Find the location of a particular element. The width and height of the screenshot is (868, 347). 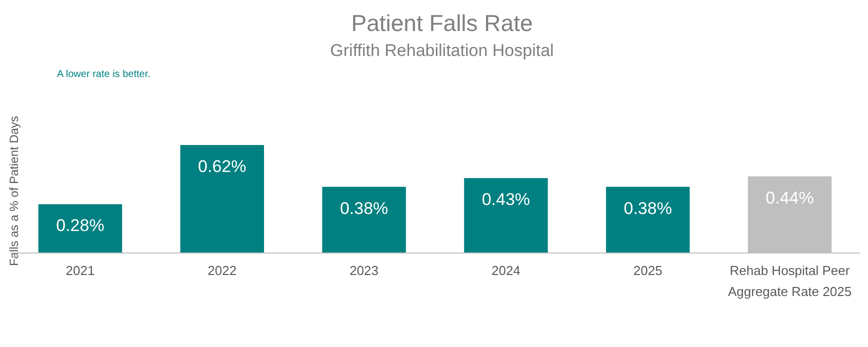

chart-subtitle: Griffith Rehabilitation Hospital is located at coordinates (442, 50).